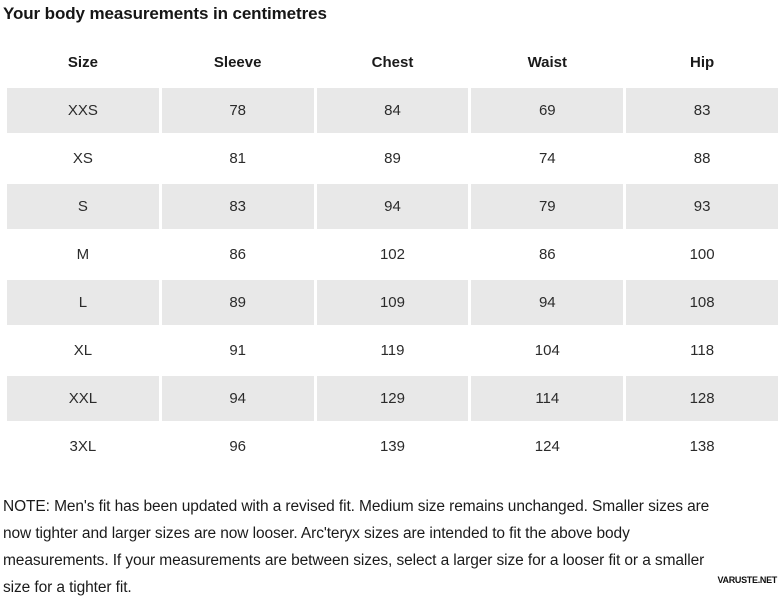 This screenshot has width=781, height=601. Describe the element at coordinates (83, 110) in the screenshot. I see `size-cell: XXS` at that location.